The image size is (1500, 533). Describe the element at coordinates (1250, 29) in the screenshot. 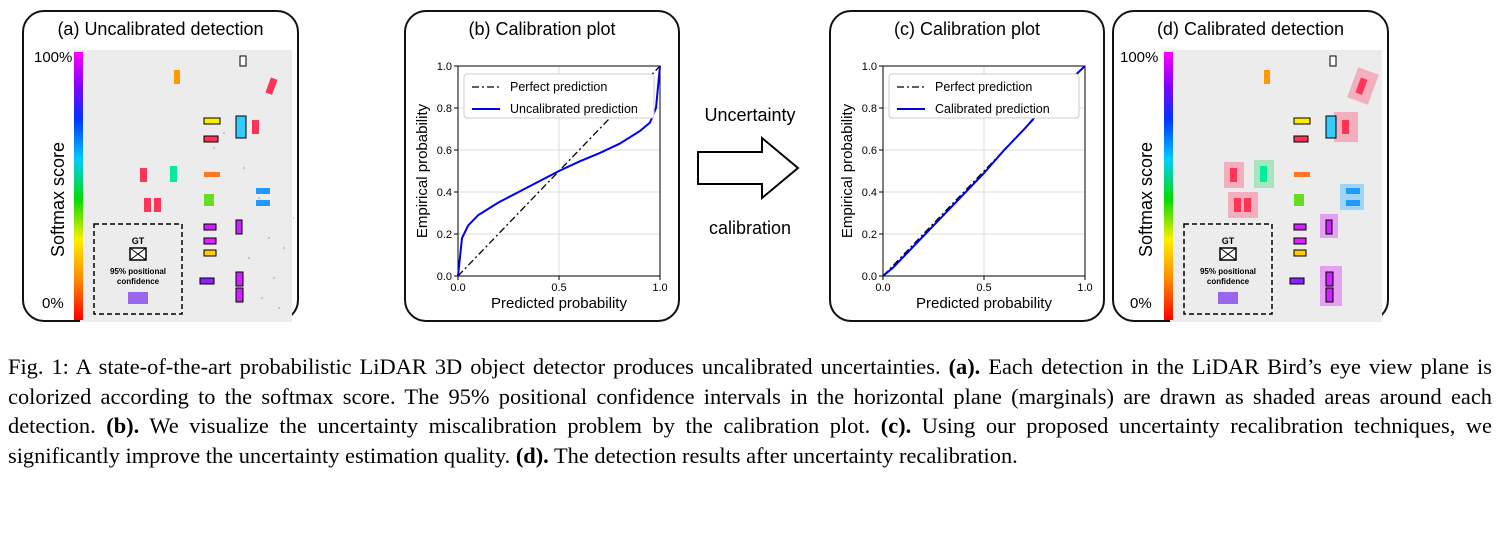

I see `panel-d-title: (d) Calibrated detection` at that location.